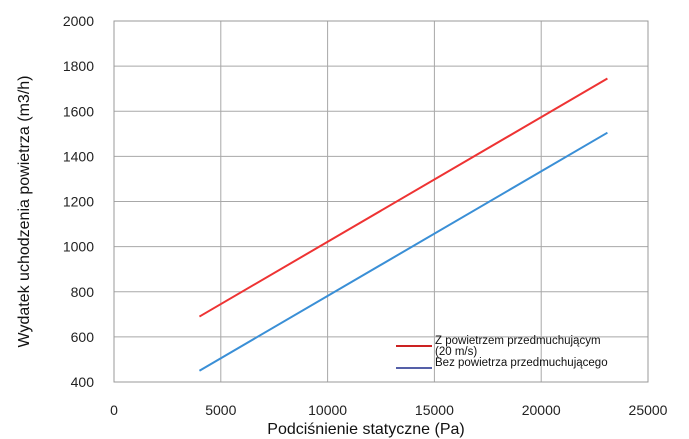  I want to click on y-tick-label: 1400, so click(78, 156).